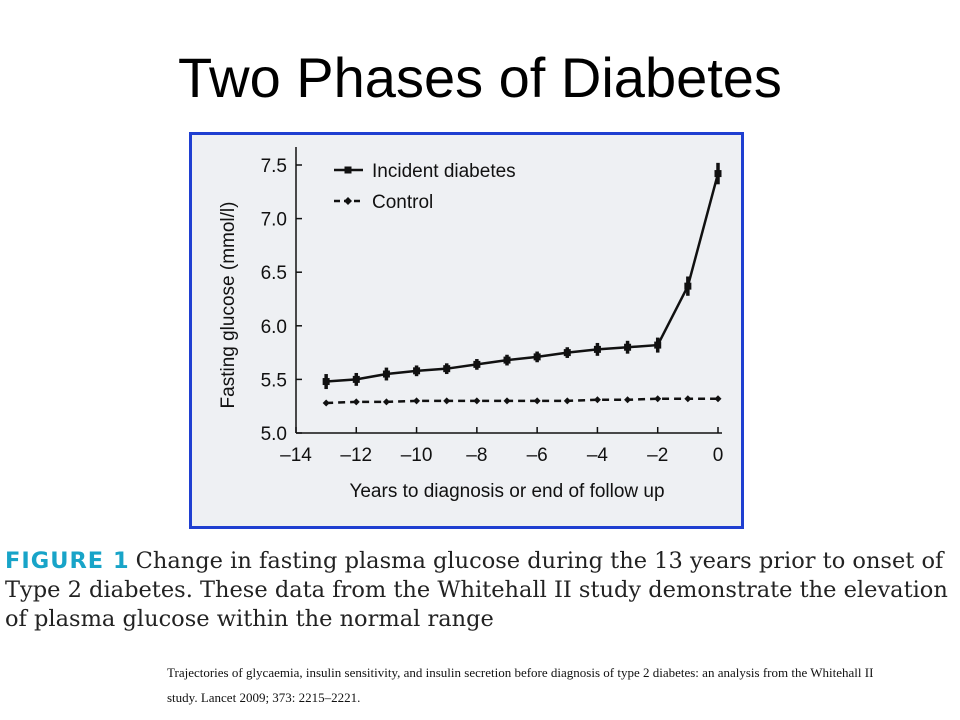  What do you see at coordinates (444, 171) in the screenshot?
I see `legend-label: Incident diabetes` at bounding box center [444, 171].